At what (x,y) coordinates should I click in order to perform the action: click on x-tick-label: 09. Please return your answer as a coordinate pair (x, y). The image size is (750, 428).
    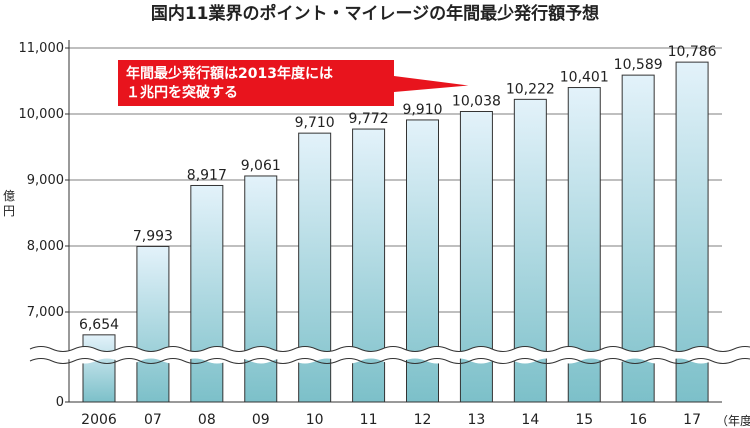
    Looking at the image, I should click on (261, 420).